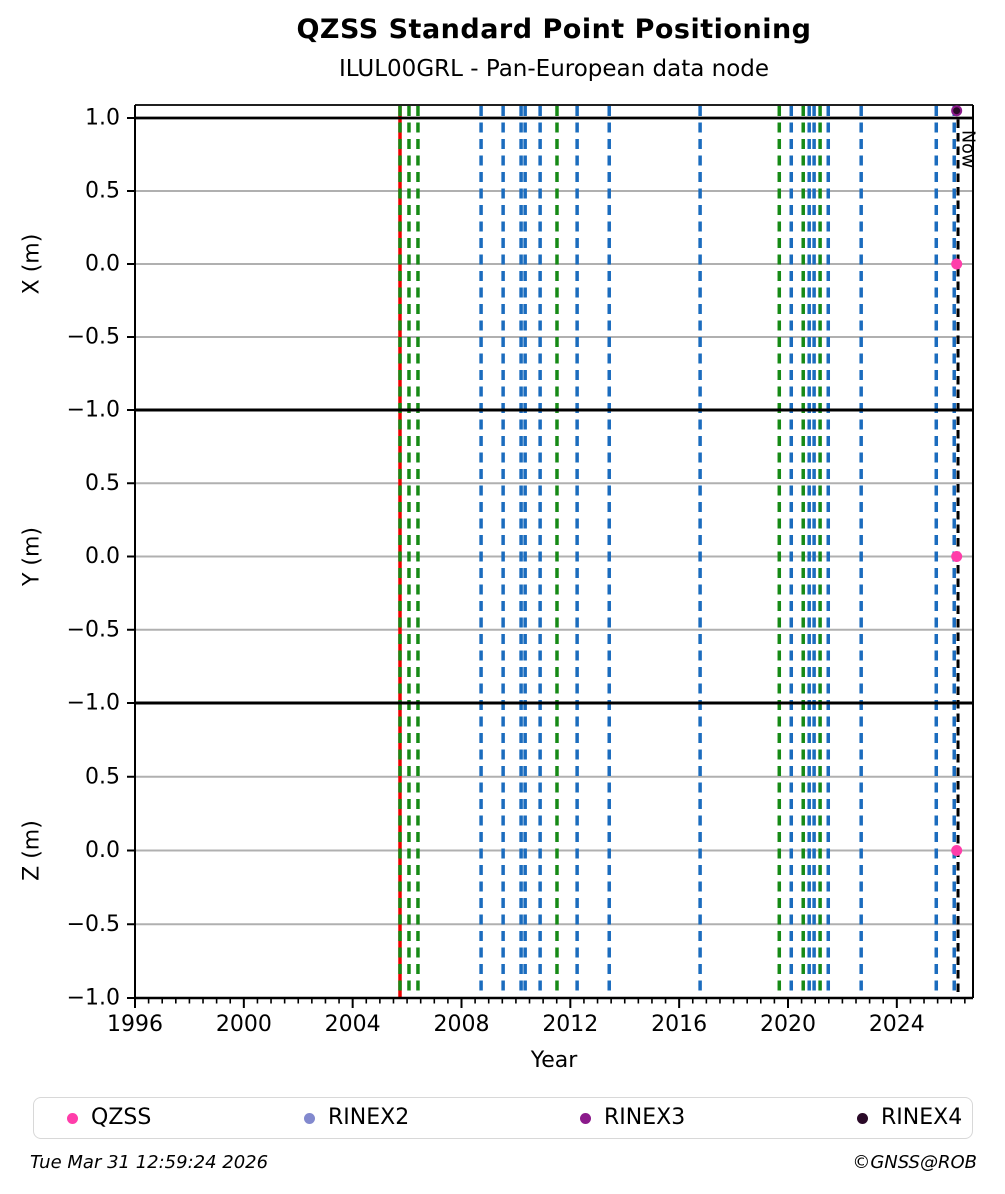 Image resolution: width=1005 pixels, height=1194 pixels. What do you see at coordinates (968, 149) in the screenshot?
I see `now-label: Now` at bounding box center [968, 149].